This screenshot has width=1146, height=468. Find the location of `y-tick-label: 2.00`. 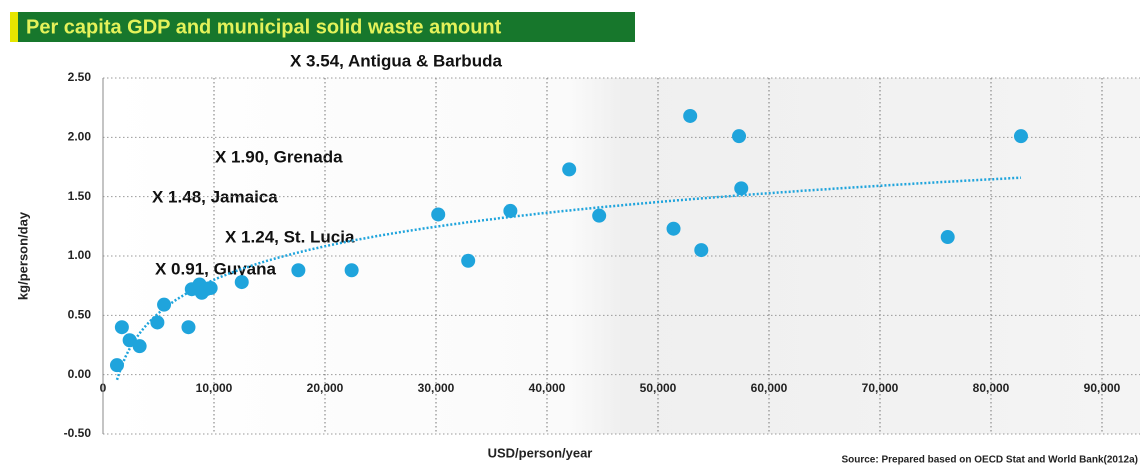

y-tick-label: 2.00 is located at coordinates (80, 137).